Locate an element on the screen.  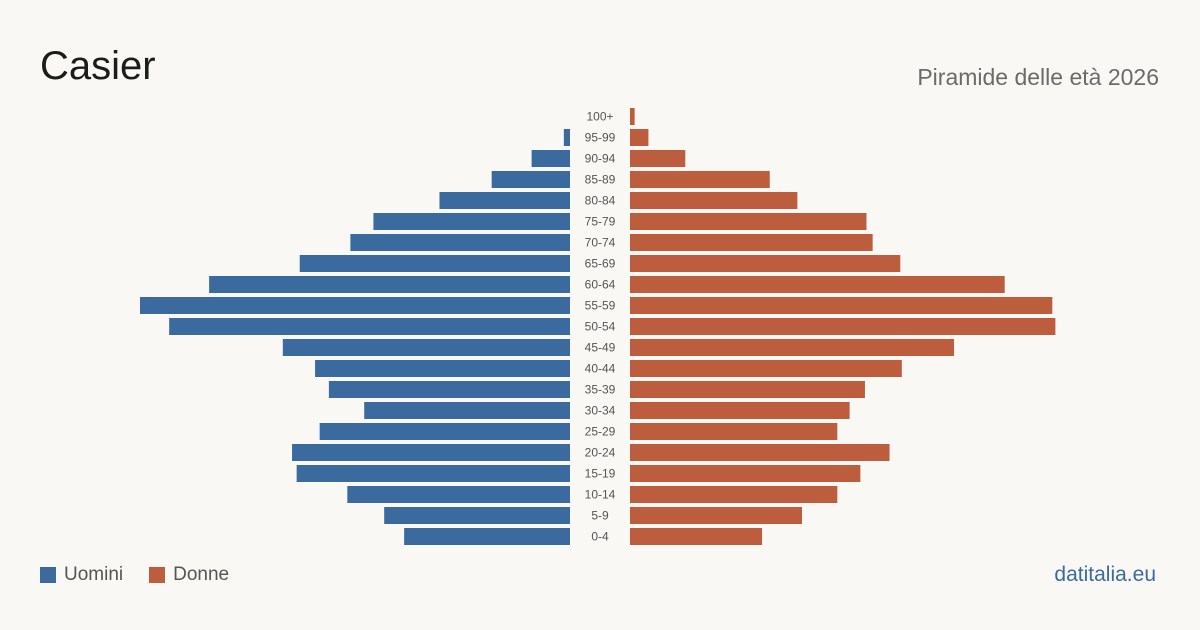
age-group-label: 40-44 is located at coordinates (600, 369).